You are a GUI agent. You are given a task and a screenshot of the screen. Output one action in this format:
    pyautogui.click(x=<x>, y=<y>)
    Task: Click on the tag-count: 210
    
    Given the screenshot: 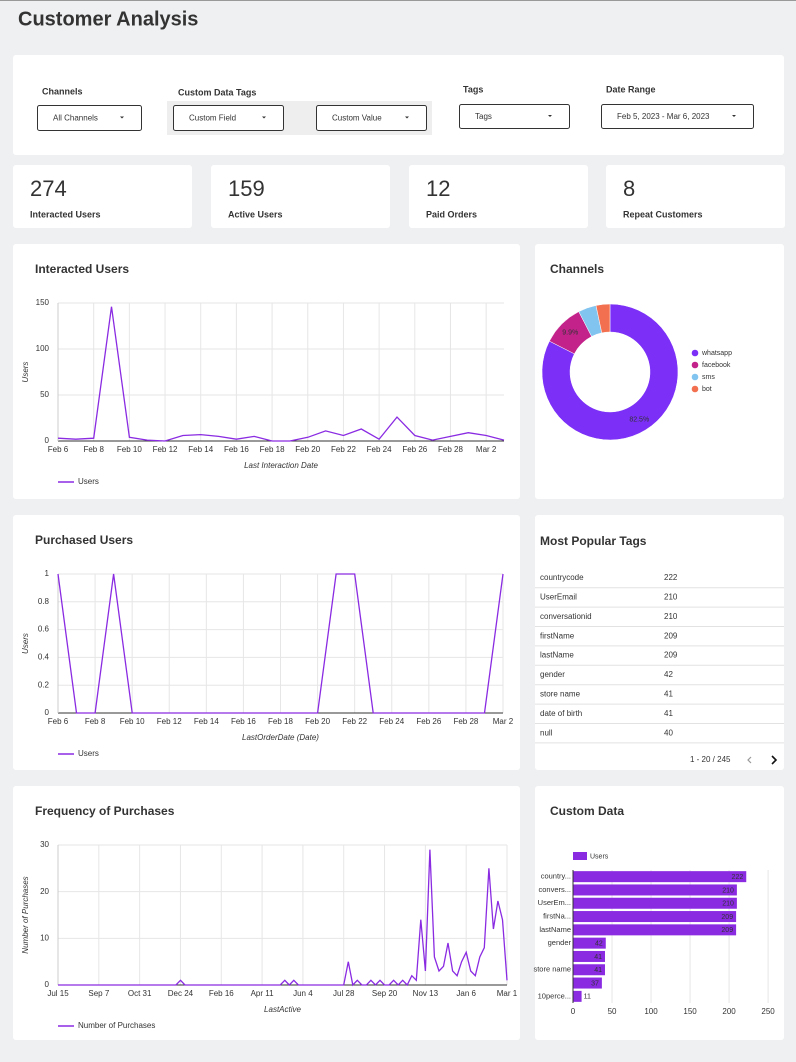 What is the action you would take?
    pyautogui.click(x=671, y=616)
    